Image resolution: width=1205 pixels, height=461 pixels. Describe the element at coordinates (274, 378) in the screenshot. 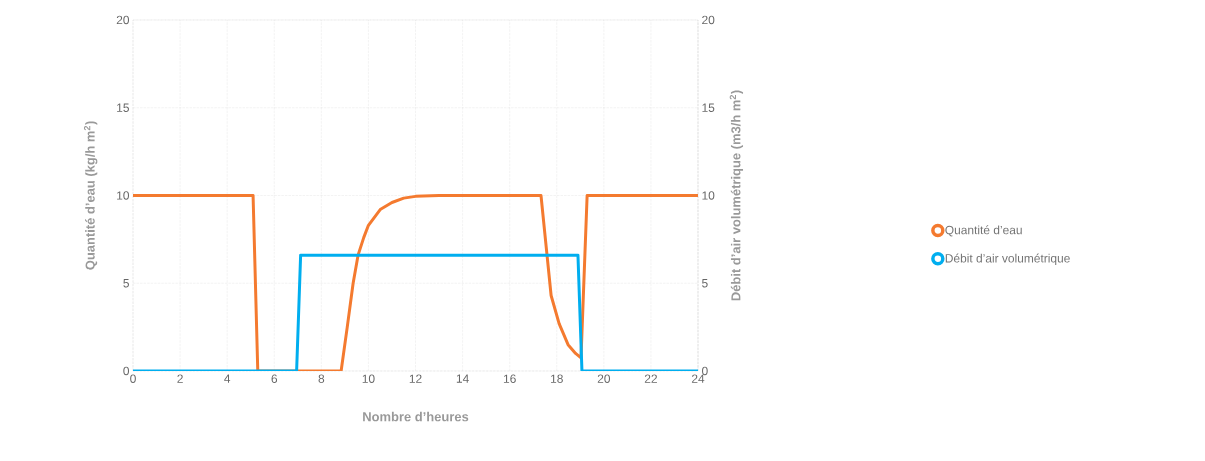

I see `x-tick-label: 6` at that location.